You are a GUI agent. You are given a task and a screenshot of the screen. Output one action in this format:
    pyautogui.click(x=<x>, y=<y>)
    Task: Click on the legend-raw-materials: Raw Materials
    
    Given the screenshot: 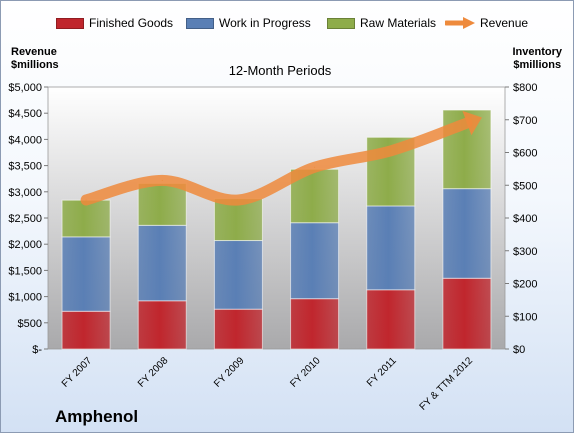 What is the action you would take?
    pyautogui.click(x=381, y=23)
    